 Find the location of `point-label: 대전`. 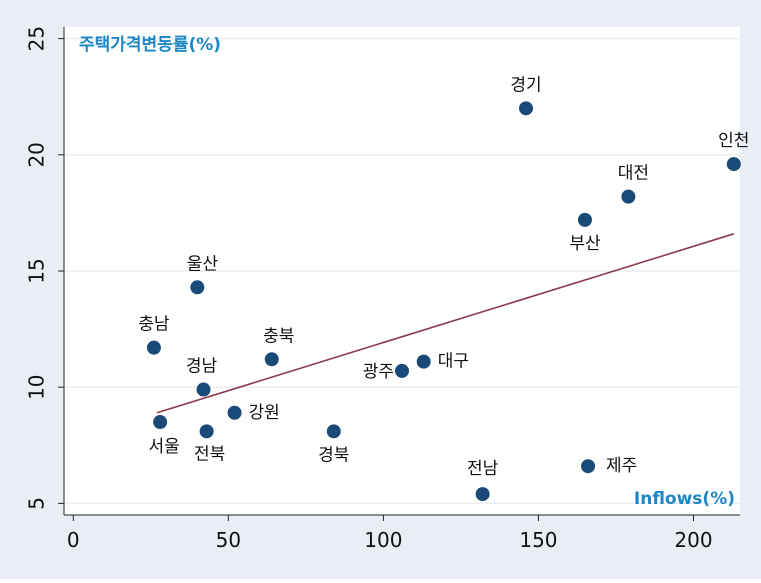

point-label: 대전 is located at coordinates (633, 174).